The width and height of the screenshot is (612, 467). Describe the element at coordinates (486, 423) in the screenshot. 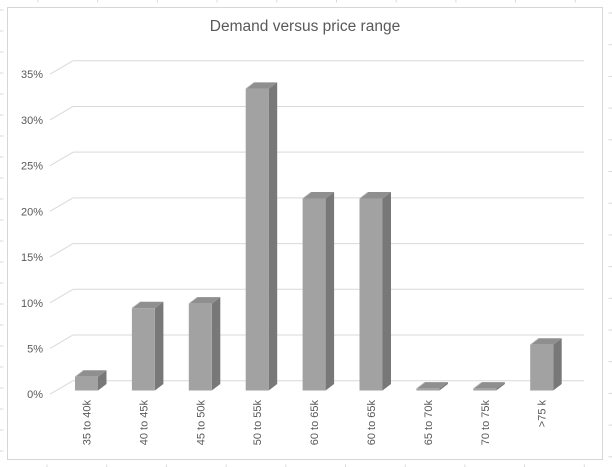

I see `x-category-label: 70 to 75k` at that location.